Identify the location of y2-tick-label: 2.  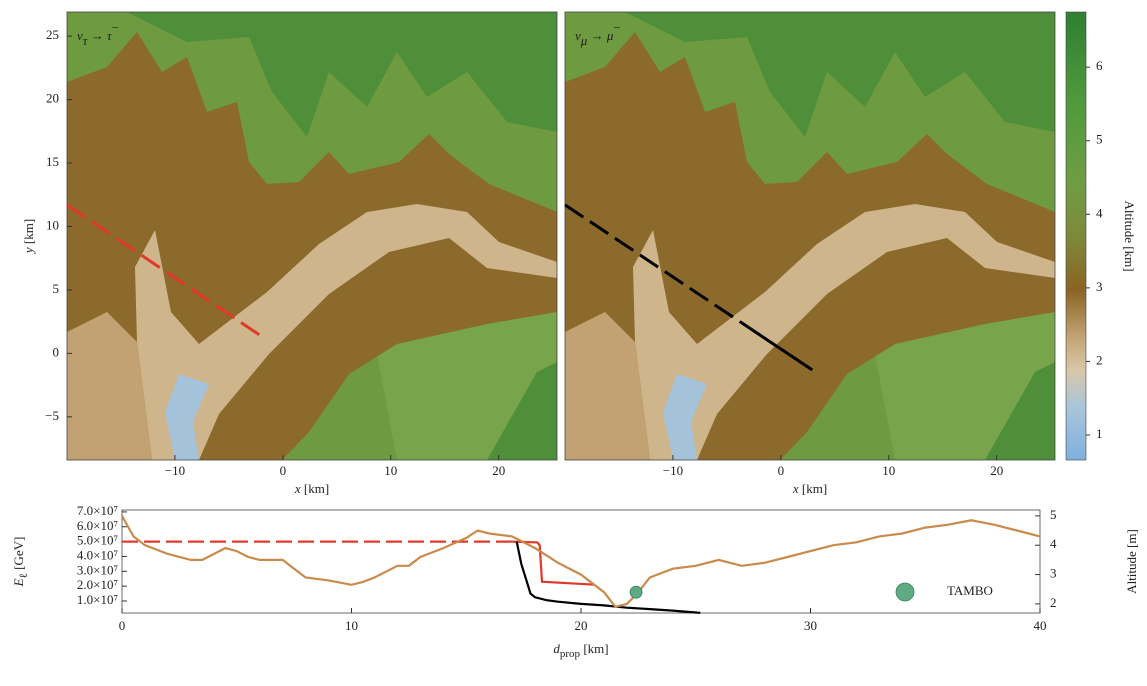
(1053, 602).